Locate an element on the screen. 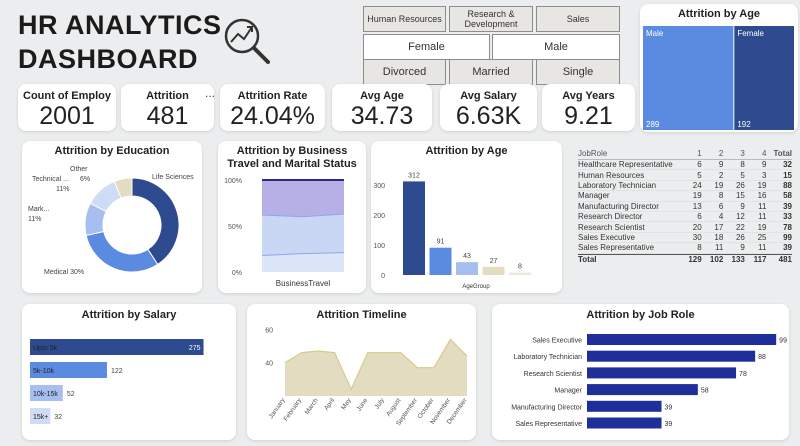 This screenshot has width=800, height=446. matrix-row: Laboratory Technician 24 19 26 19 88 is located at coordinates (685, 186).